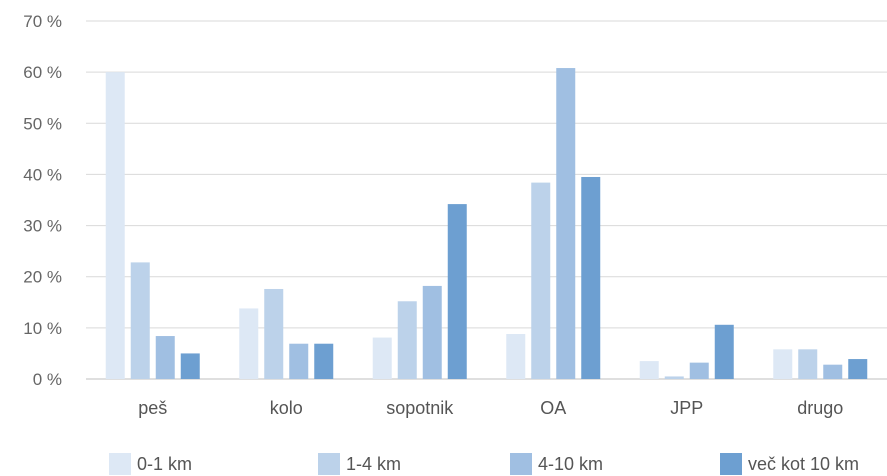 This screenshot has height=476, width=887. I want to click on y-tick-label: 70 %, so click(42, 21).